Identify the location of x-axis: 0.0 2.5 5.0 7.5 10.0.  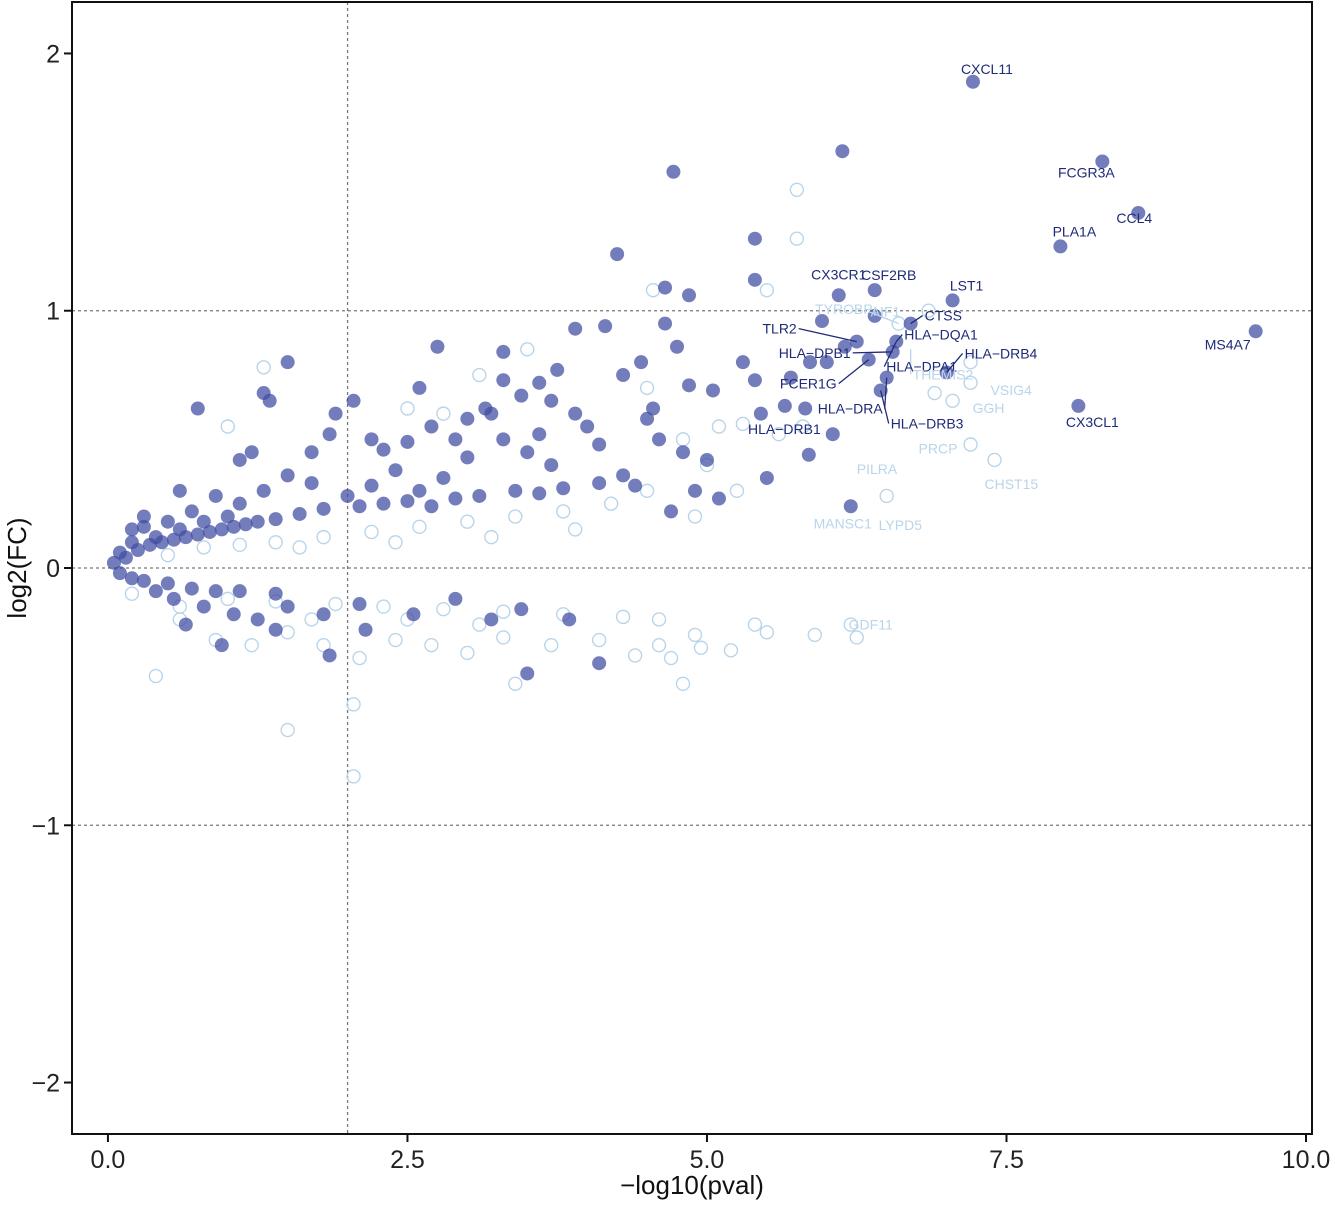
(710, 1154).